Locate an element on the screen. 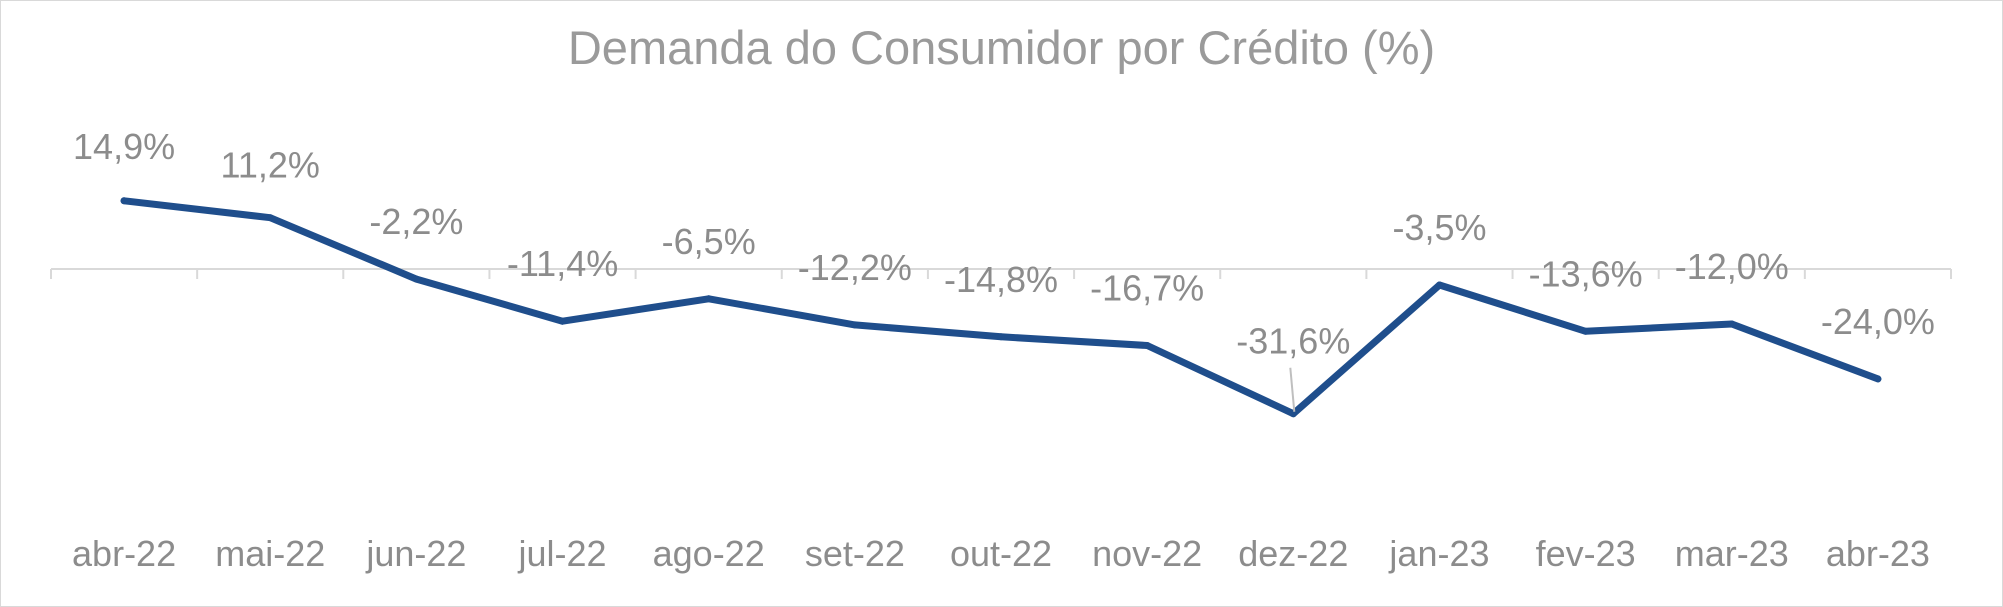  chart-title: Demanda do Consumidor por Crédito (%) is located at coordinates (1001, 47).